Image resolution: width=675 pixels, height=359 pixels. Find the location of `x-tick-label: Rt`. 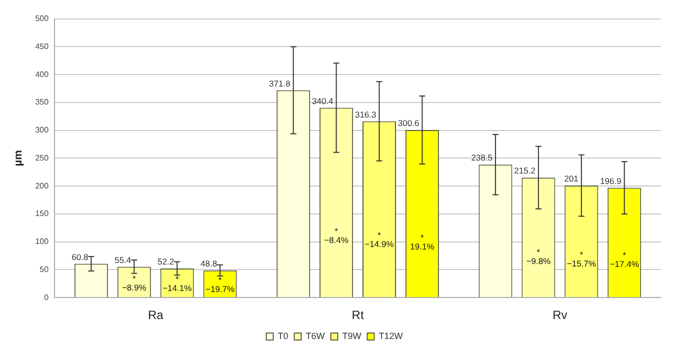

x-tick-label: Rt is located at coordinates (358, 315).